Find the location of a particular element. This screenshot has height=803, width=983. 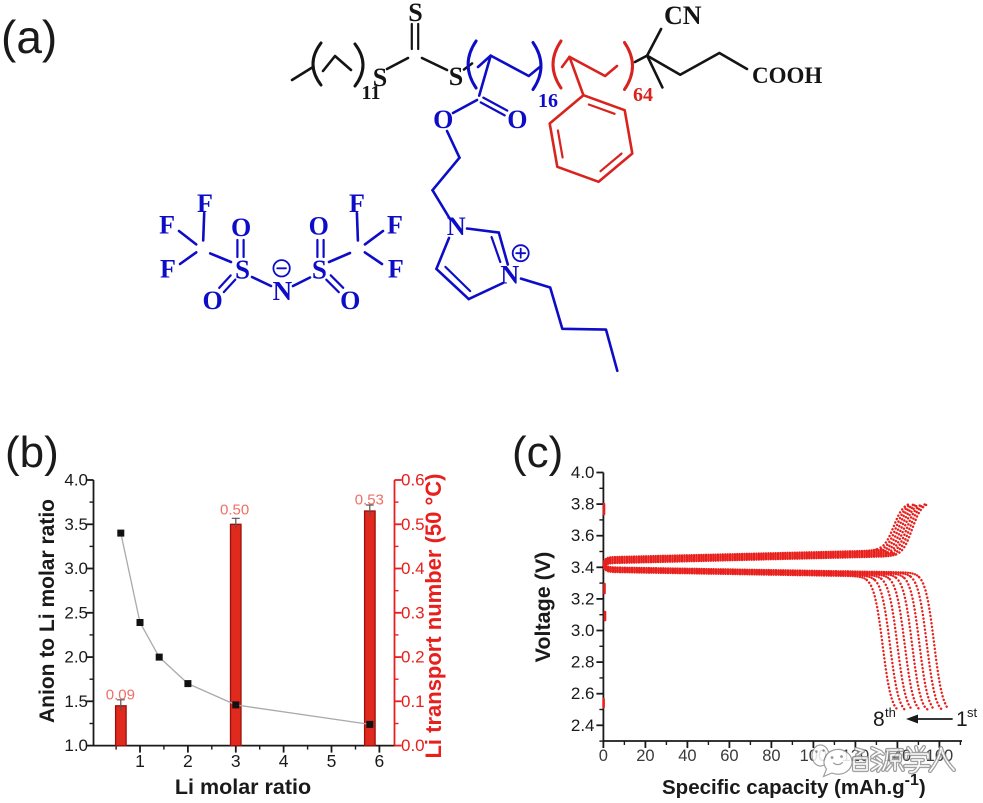

svg-text: Anion to Li molar ratio is located at coordinates (47, 611).